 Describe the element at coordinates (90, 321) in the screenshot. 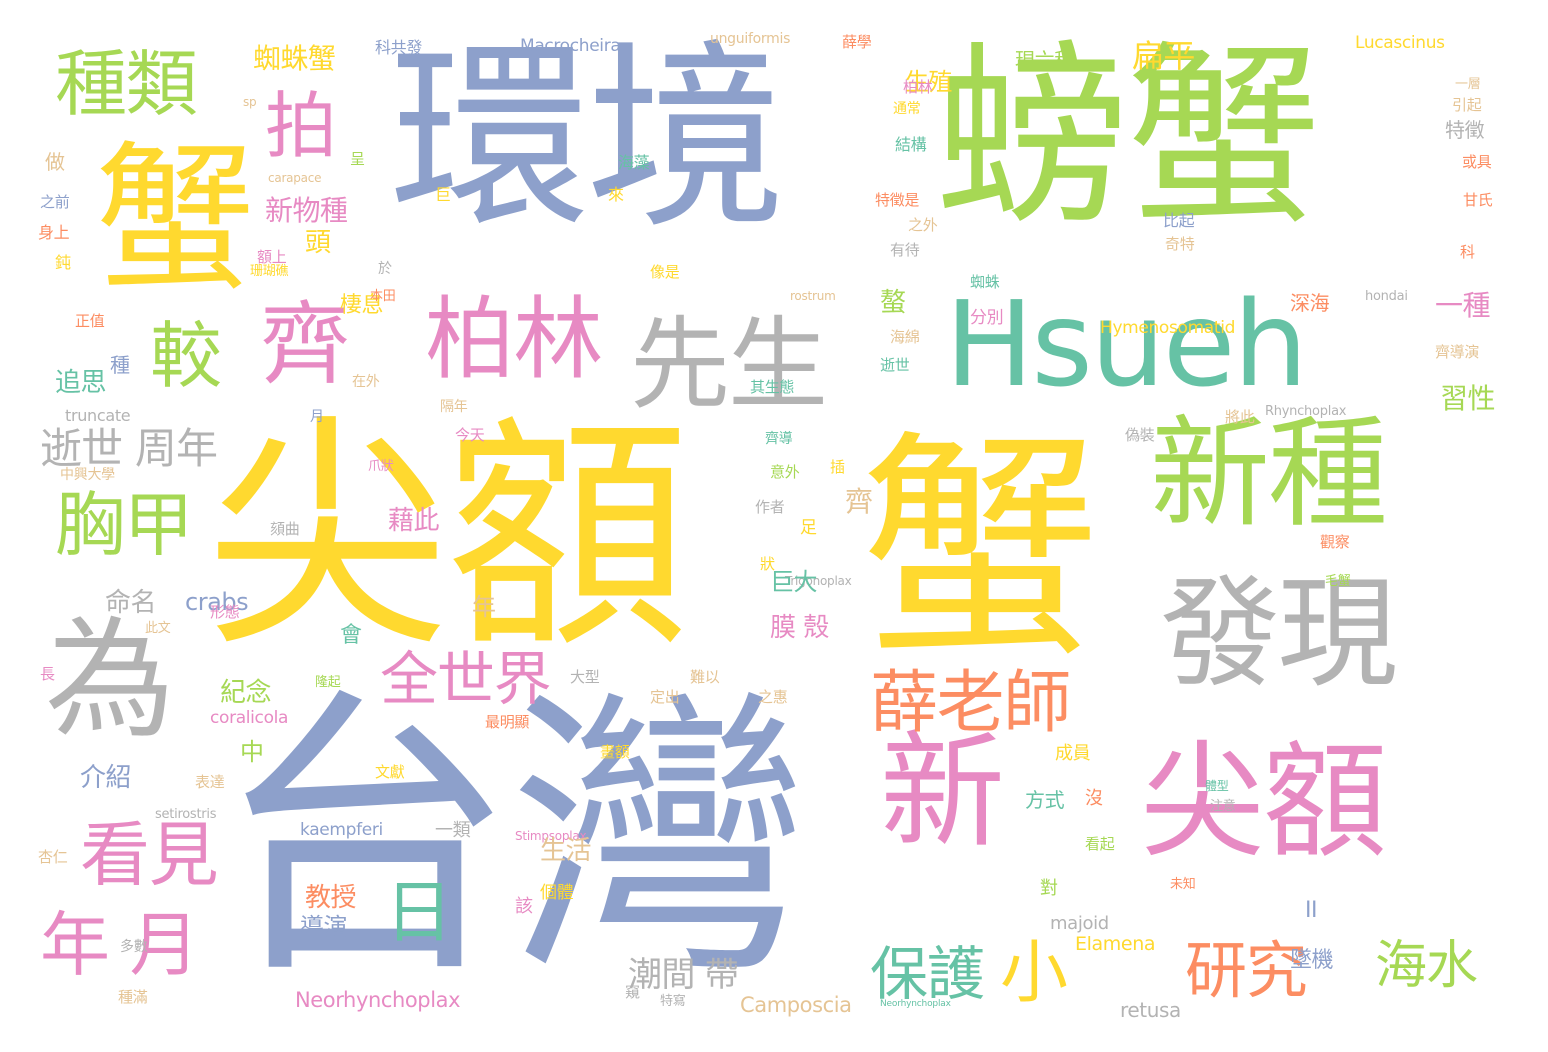

I see `word-zhengzhi: 正值` at that location.